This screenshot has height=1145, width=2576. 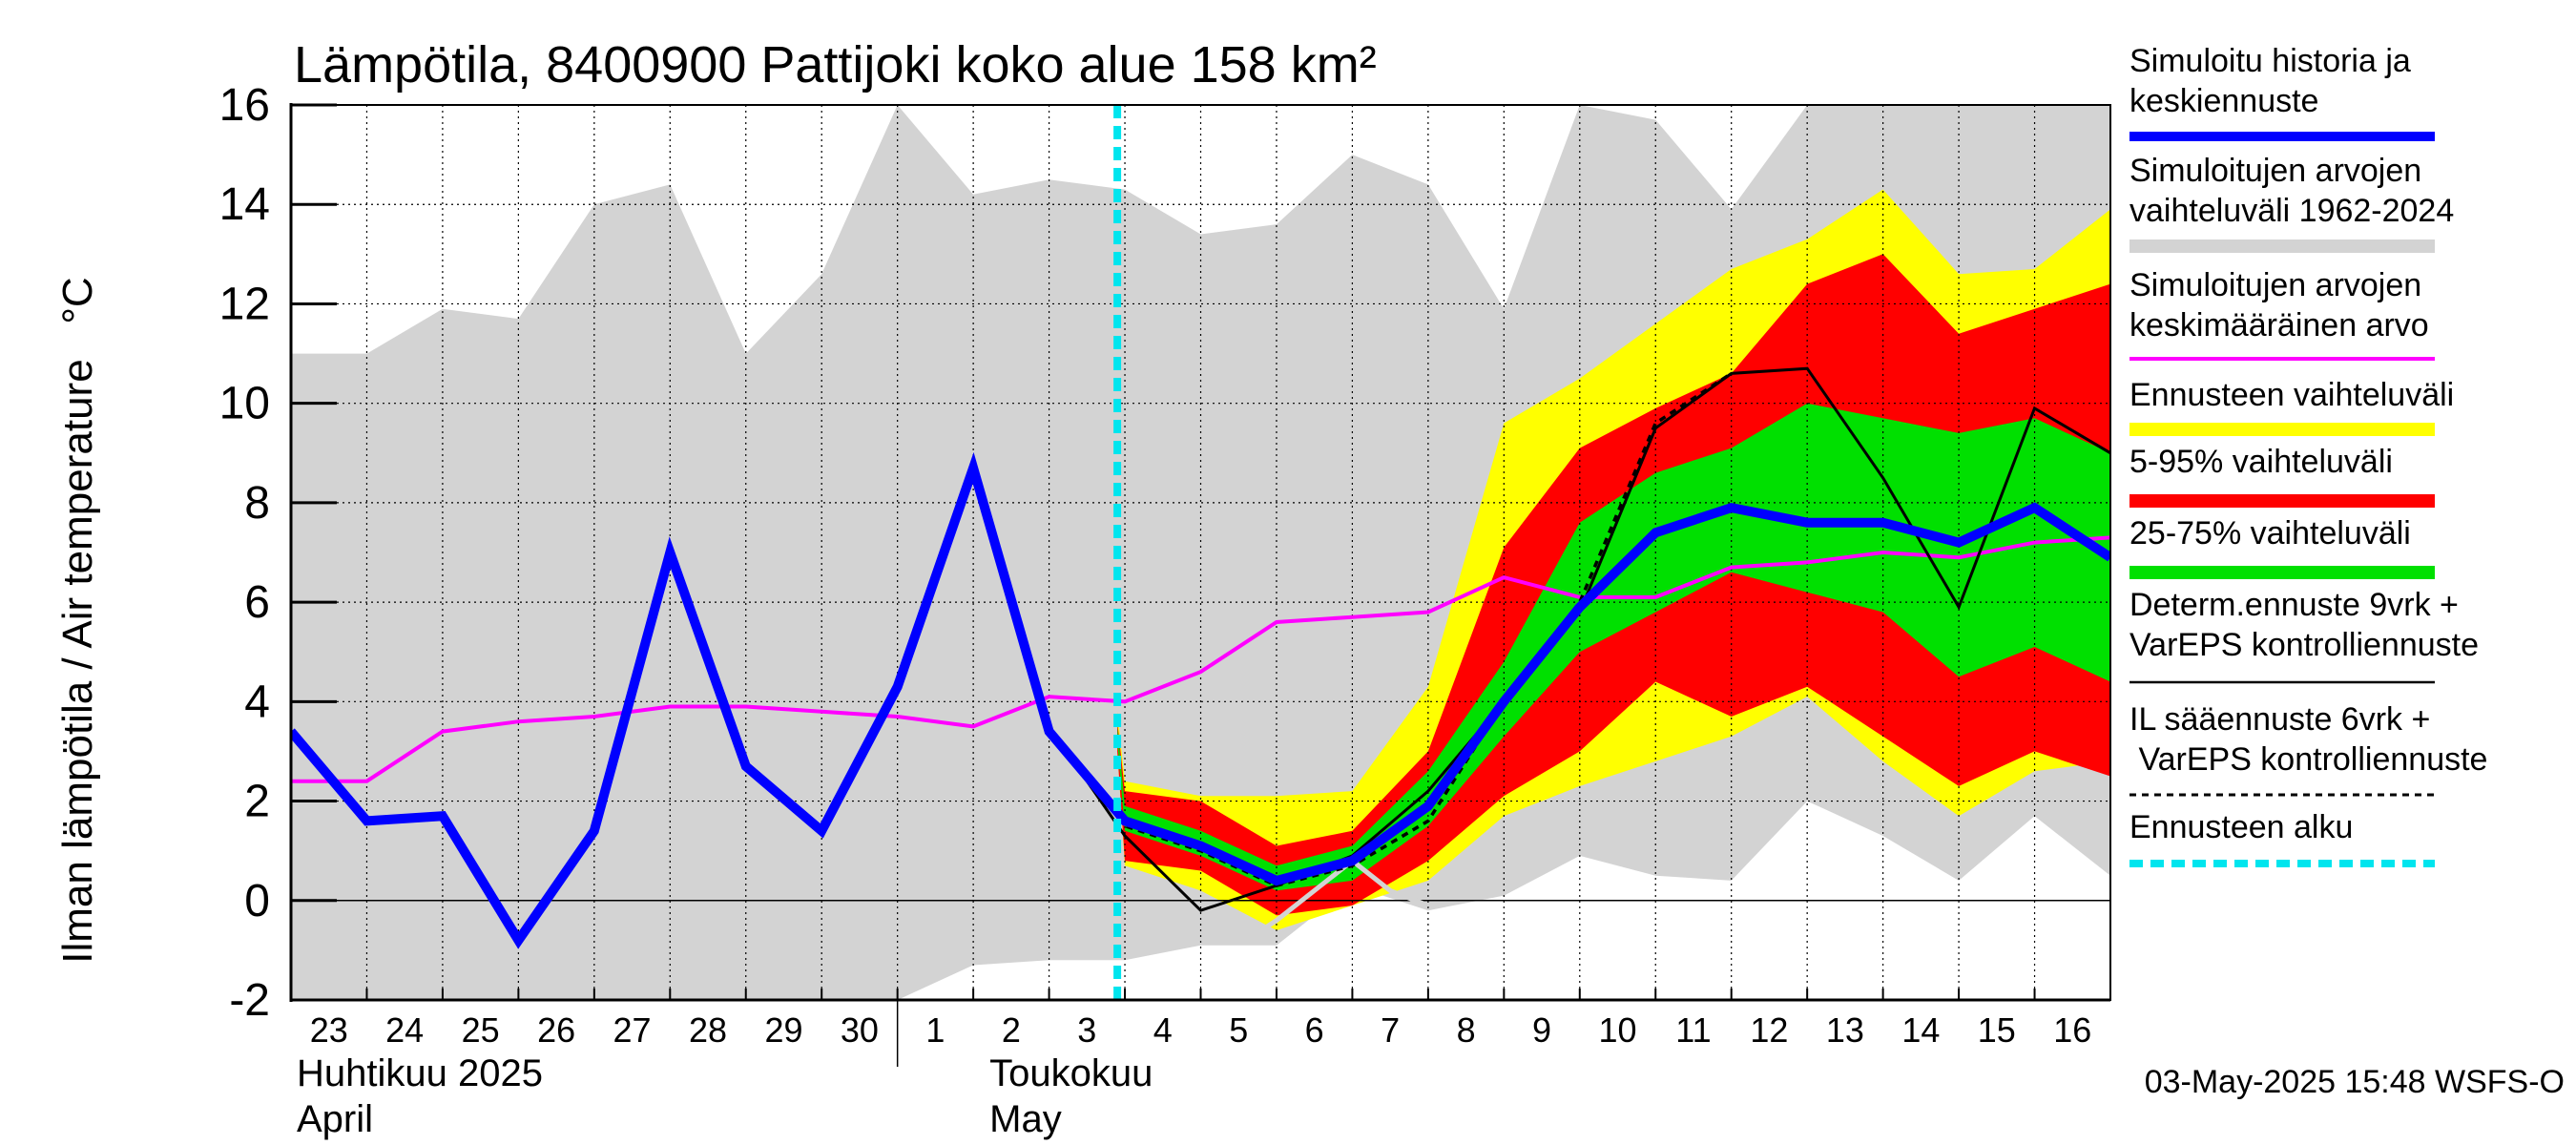 I want to click on legend-label: Ennusteen alku, so click(x=2241, y=827).